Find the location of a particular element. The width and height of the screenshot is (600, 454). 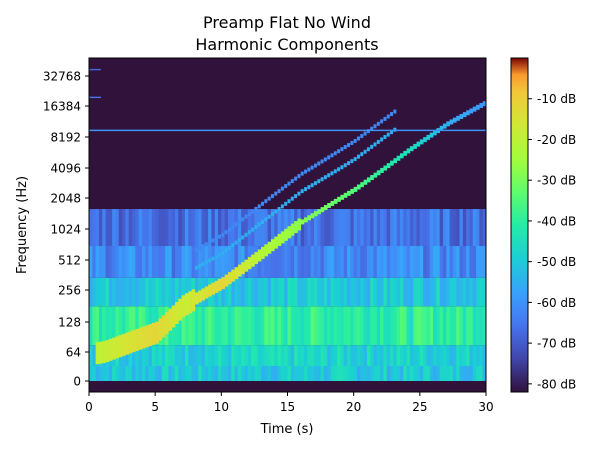

x-tick-label: 30 is located at coordinates (485, 407).